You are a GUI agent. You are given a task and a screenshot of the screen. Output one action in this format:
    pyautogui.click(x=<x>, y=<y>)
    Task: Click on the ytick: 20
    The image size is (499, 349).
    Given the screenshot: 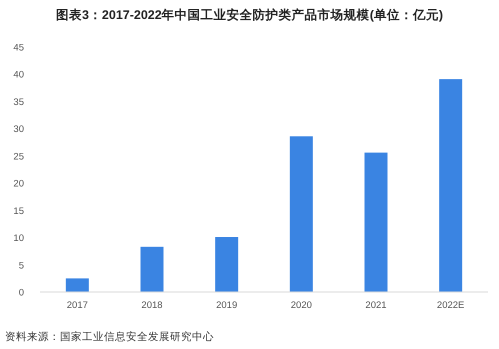 What is the action you would take?
    pyautogui.click(x=18, y=184)
    